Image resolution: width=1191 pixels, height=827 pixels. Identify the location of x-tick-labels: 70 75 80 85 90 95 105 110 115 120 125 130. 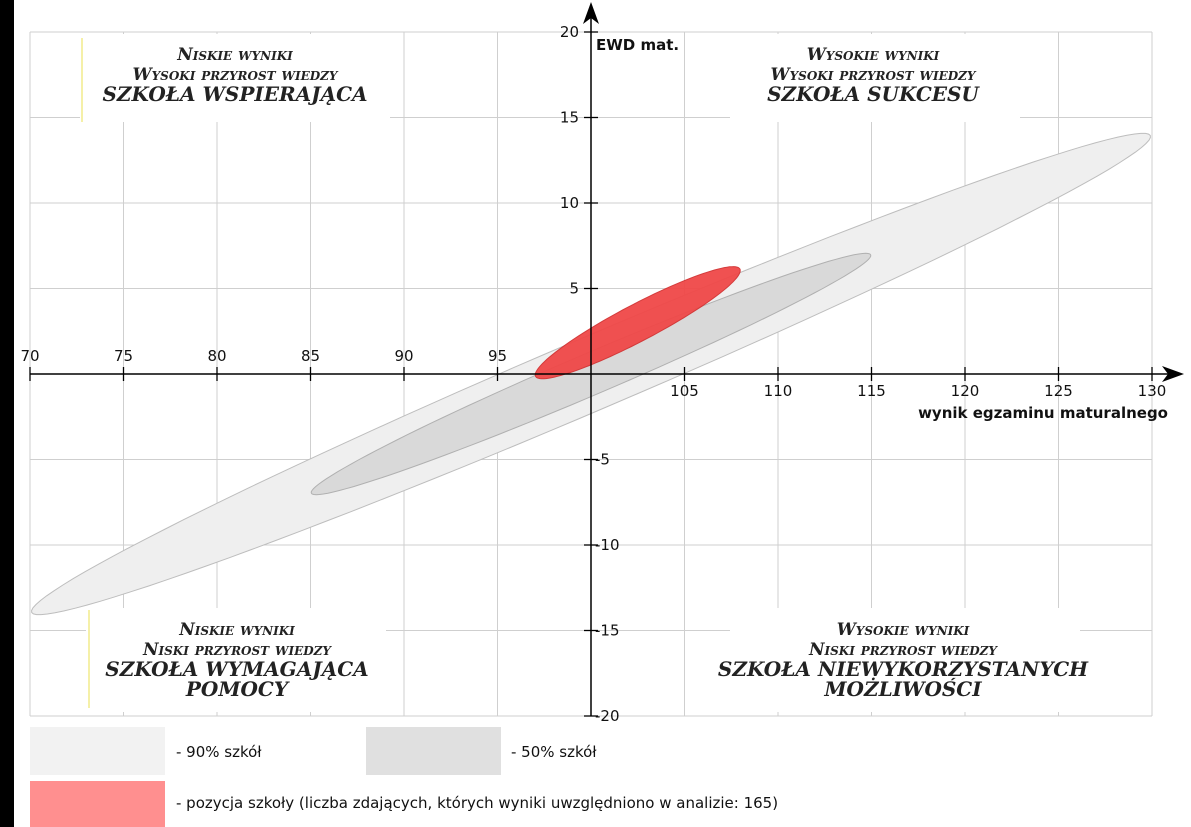
(593, 373).